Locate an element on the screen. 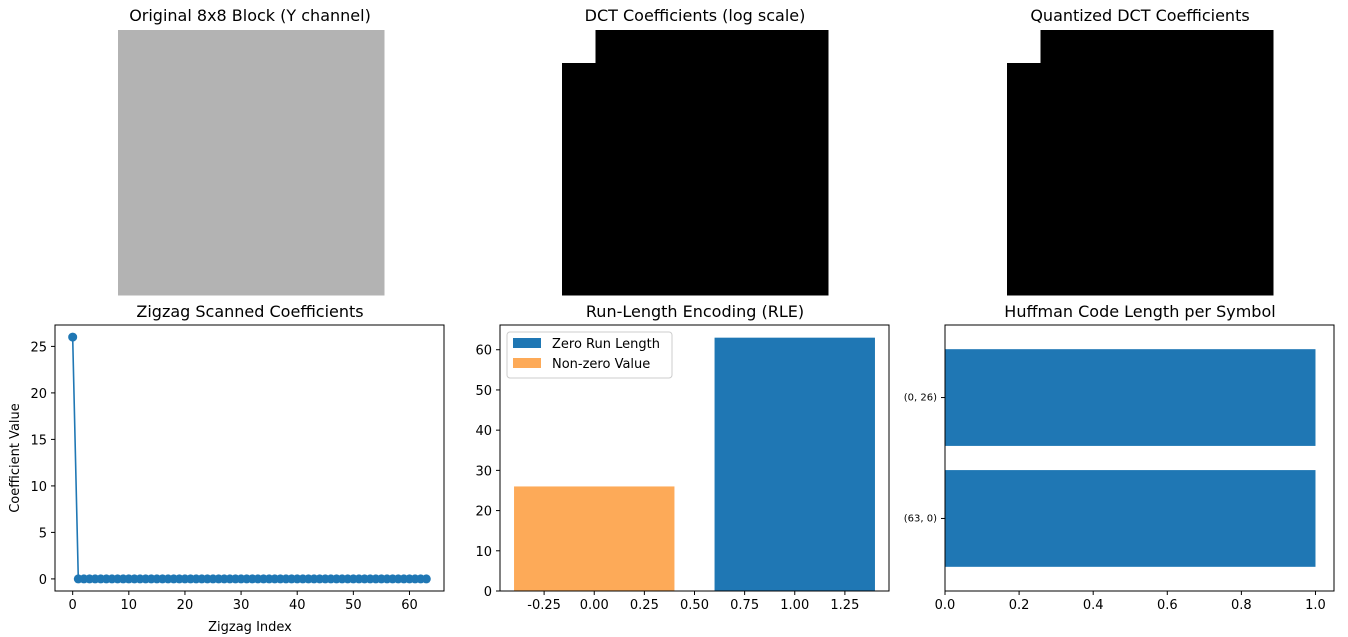 The image size is (1348, 637). panel-title-original: Original 8x8 Block (Y channel) is located at coordinates (250, 15).